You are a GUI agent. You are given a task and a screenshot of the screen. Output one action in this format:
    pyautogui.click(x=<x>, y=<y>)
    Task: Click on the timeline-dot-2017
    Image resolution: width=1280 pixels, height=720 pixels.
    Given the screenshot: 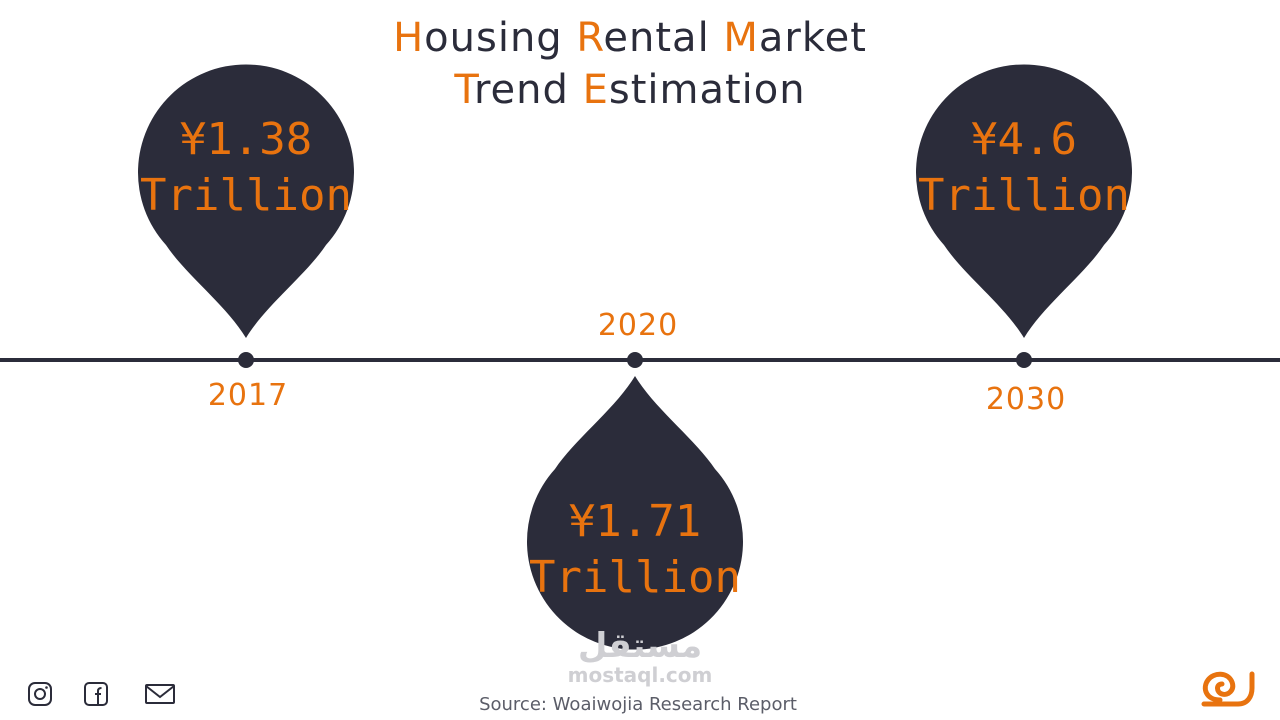 What is the action you would take?
    pyautogui.click(x=246, y=360)
    